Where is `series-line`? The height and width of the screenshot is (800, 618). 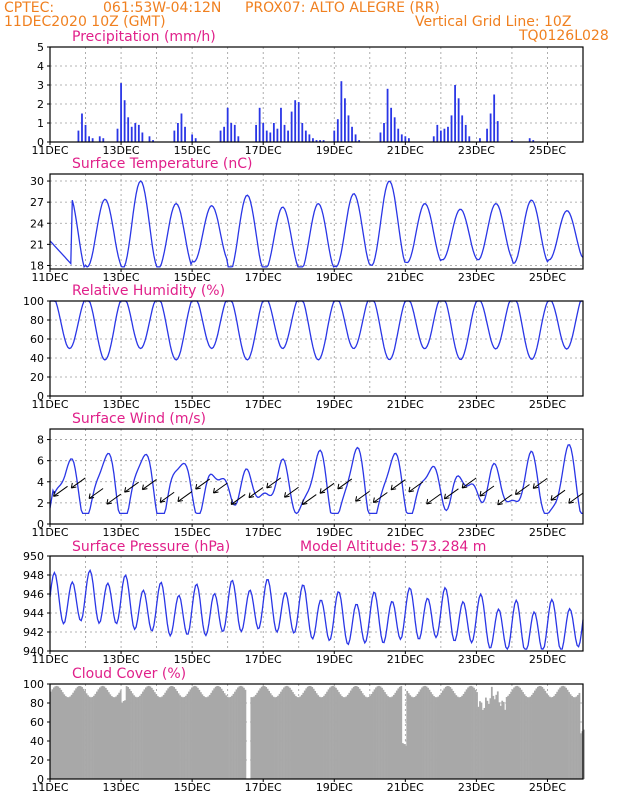
series-line is located at coordinates (316, 330).